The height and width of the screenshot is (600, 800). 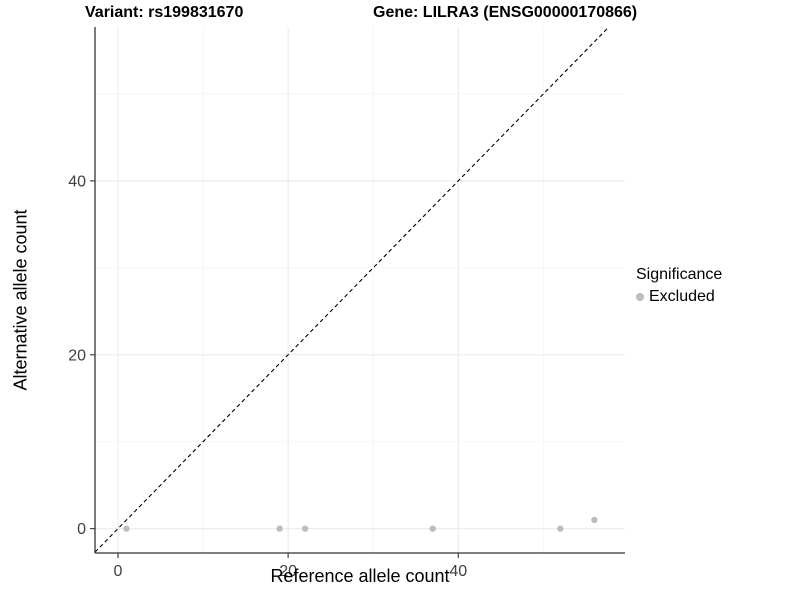 I want to click on y-tick-label: 40, so click(x=77, y=181).